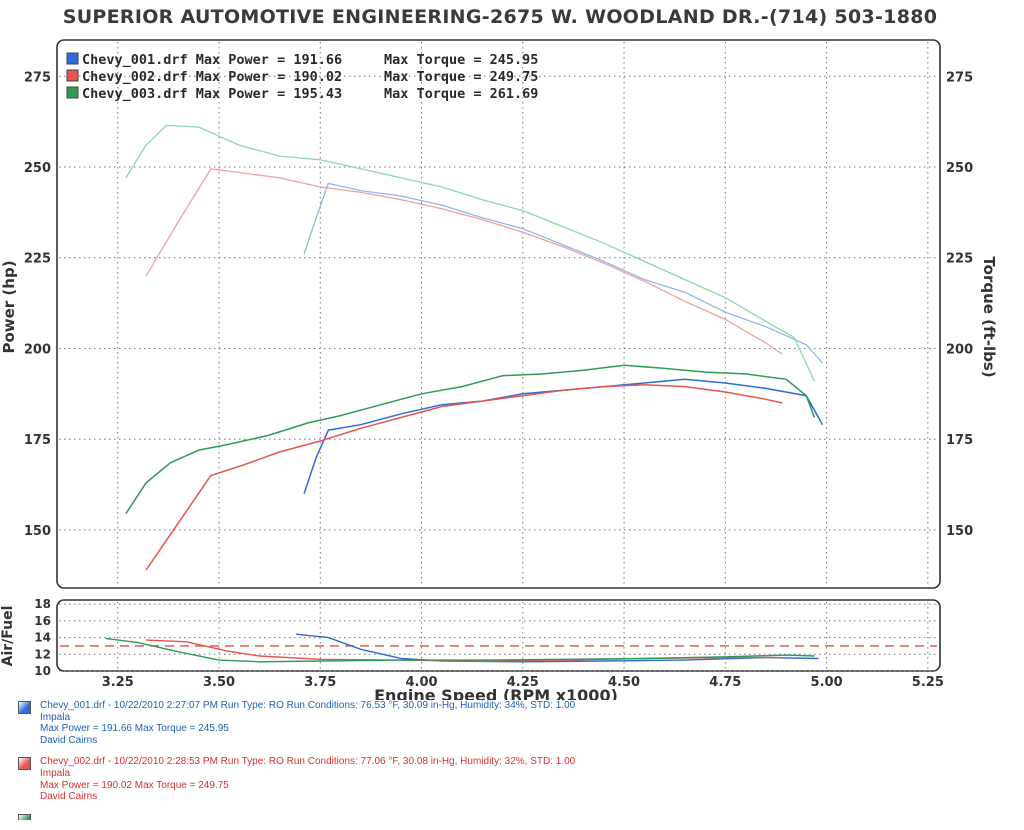 This screenshot has height=830, width=1024. Describe the element at coordinates (212, 60) in the screenshot. I see `legend-entry: Chevy_001.drf Max Power = 191.66` at that location.